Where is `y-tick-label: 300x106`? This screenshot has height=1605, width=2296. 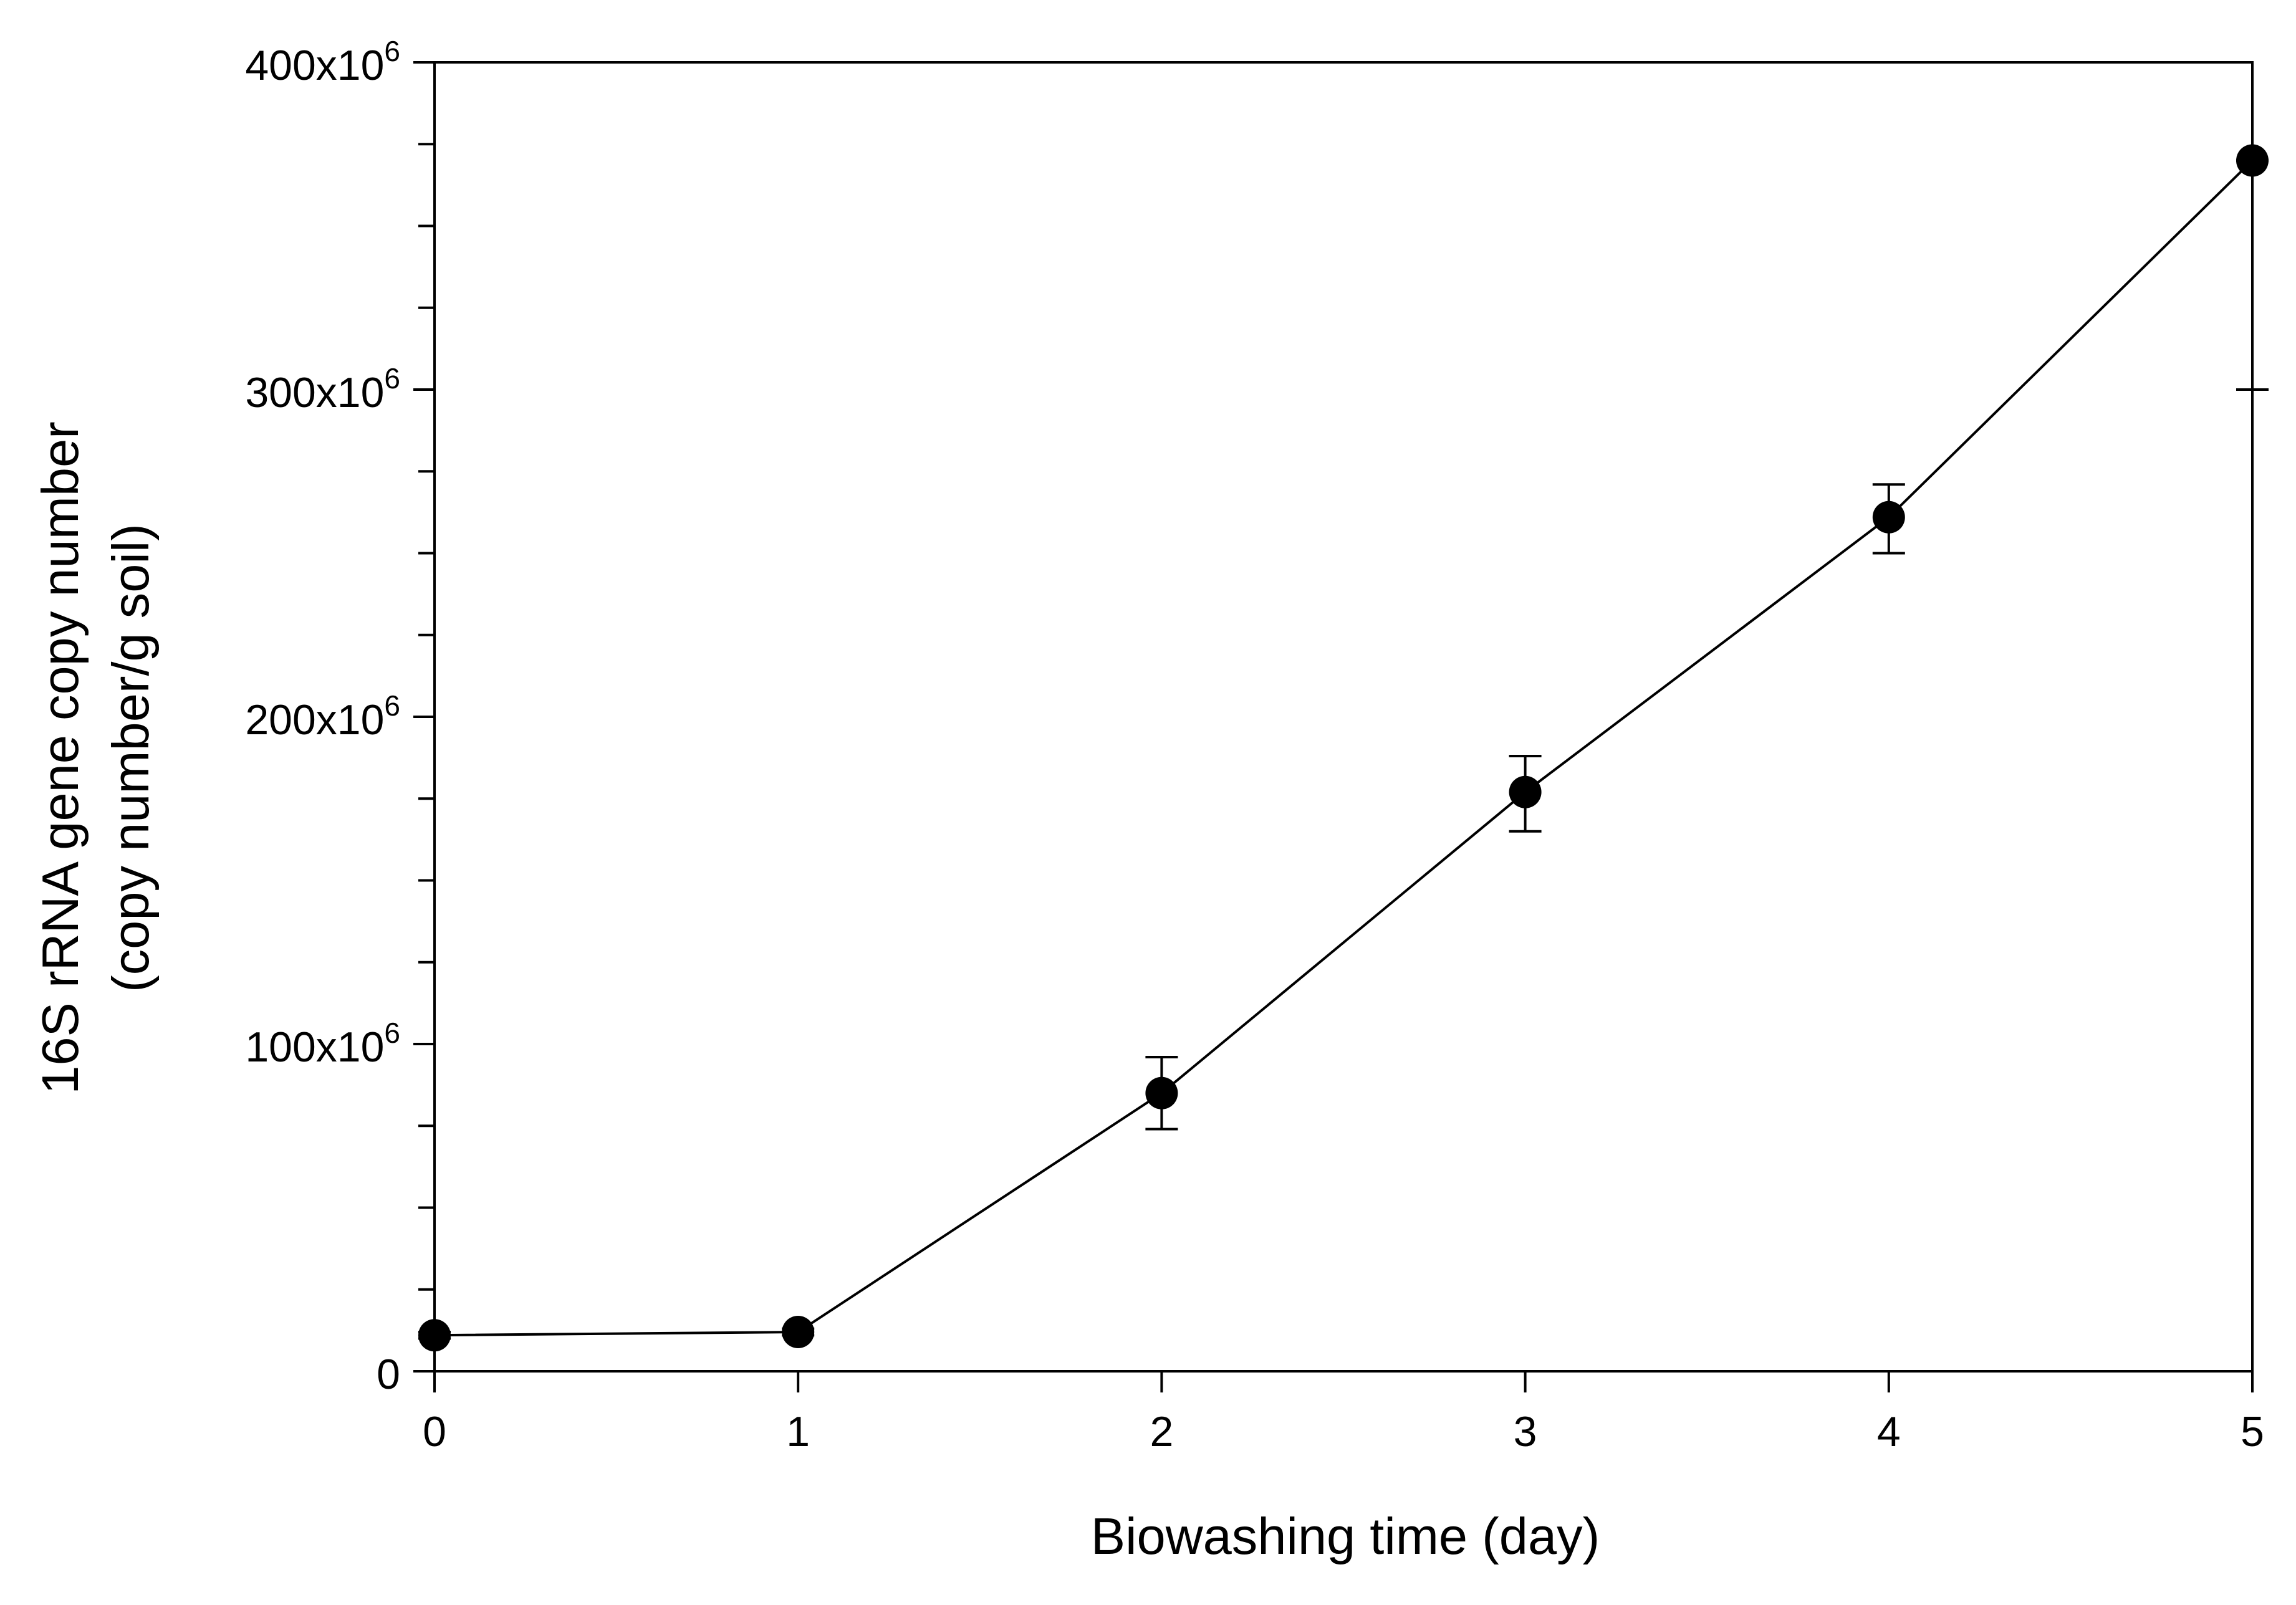 y-tick-label: 300x106 is located at coordinates (322, 389).